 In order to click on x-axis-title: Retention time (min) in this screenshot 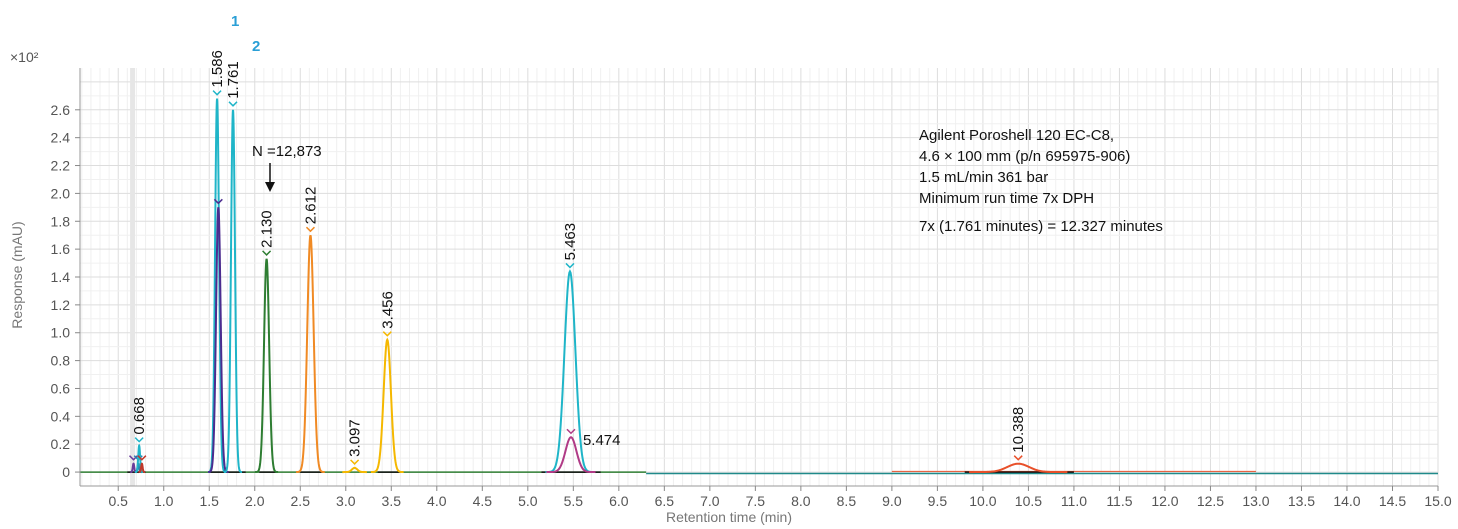, I will do `click(729, 517)`.